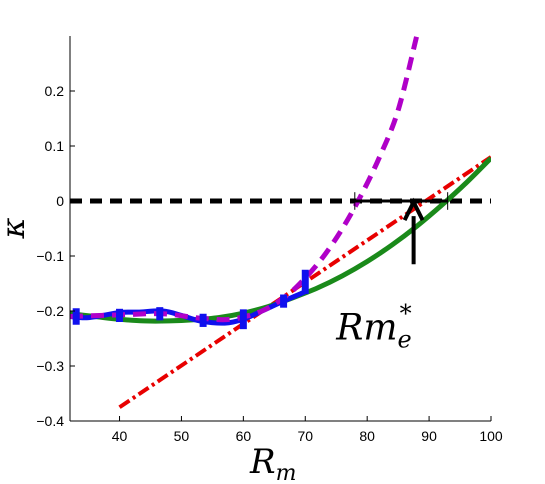 The height and width of the screenshot is (484, 545). I want to click on y-tick-label-1: −0.3, so click(50, 366).